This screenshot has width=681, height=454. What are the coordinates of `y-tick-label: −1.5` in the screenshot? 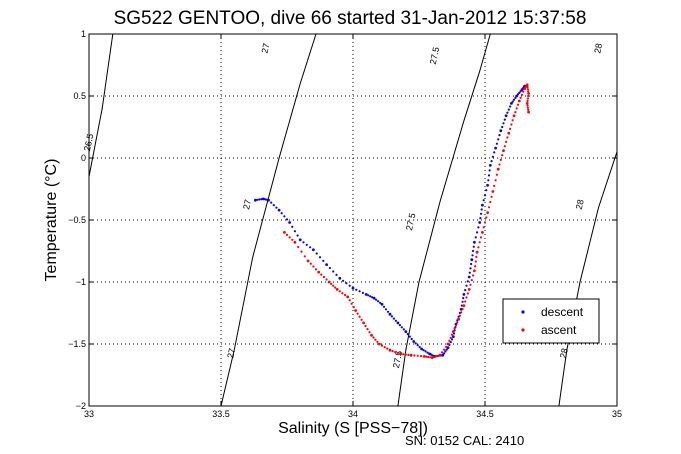 It's located at (77, 344).